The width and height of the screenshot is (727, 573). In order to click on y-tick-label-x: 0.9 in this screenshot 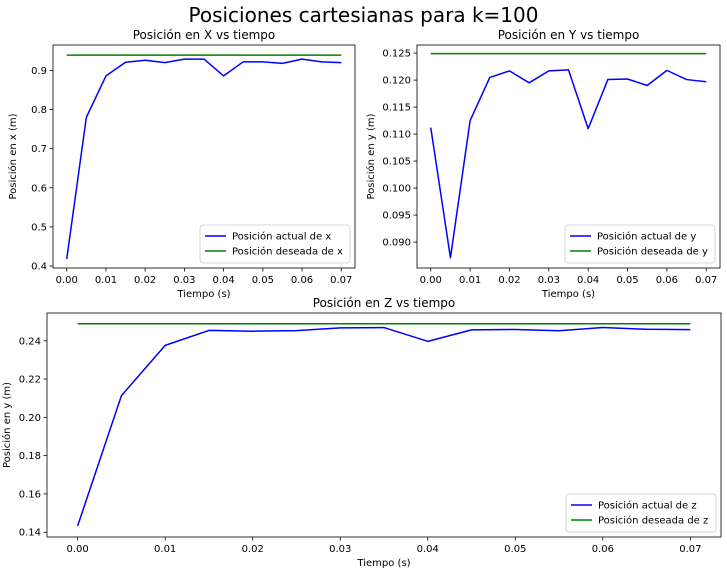, I will do `click(39, 71)`.